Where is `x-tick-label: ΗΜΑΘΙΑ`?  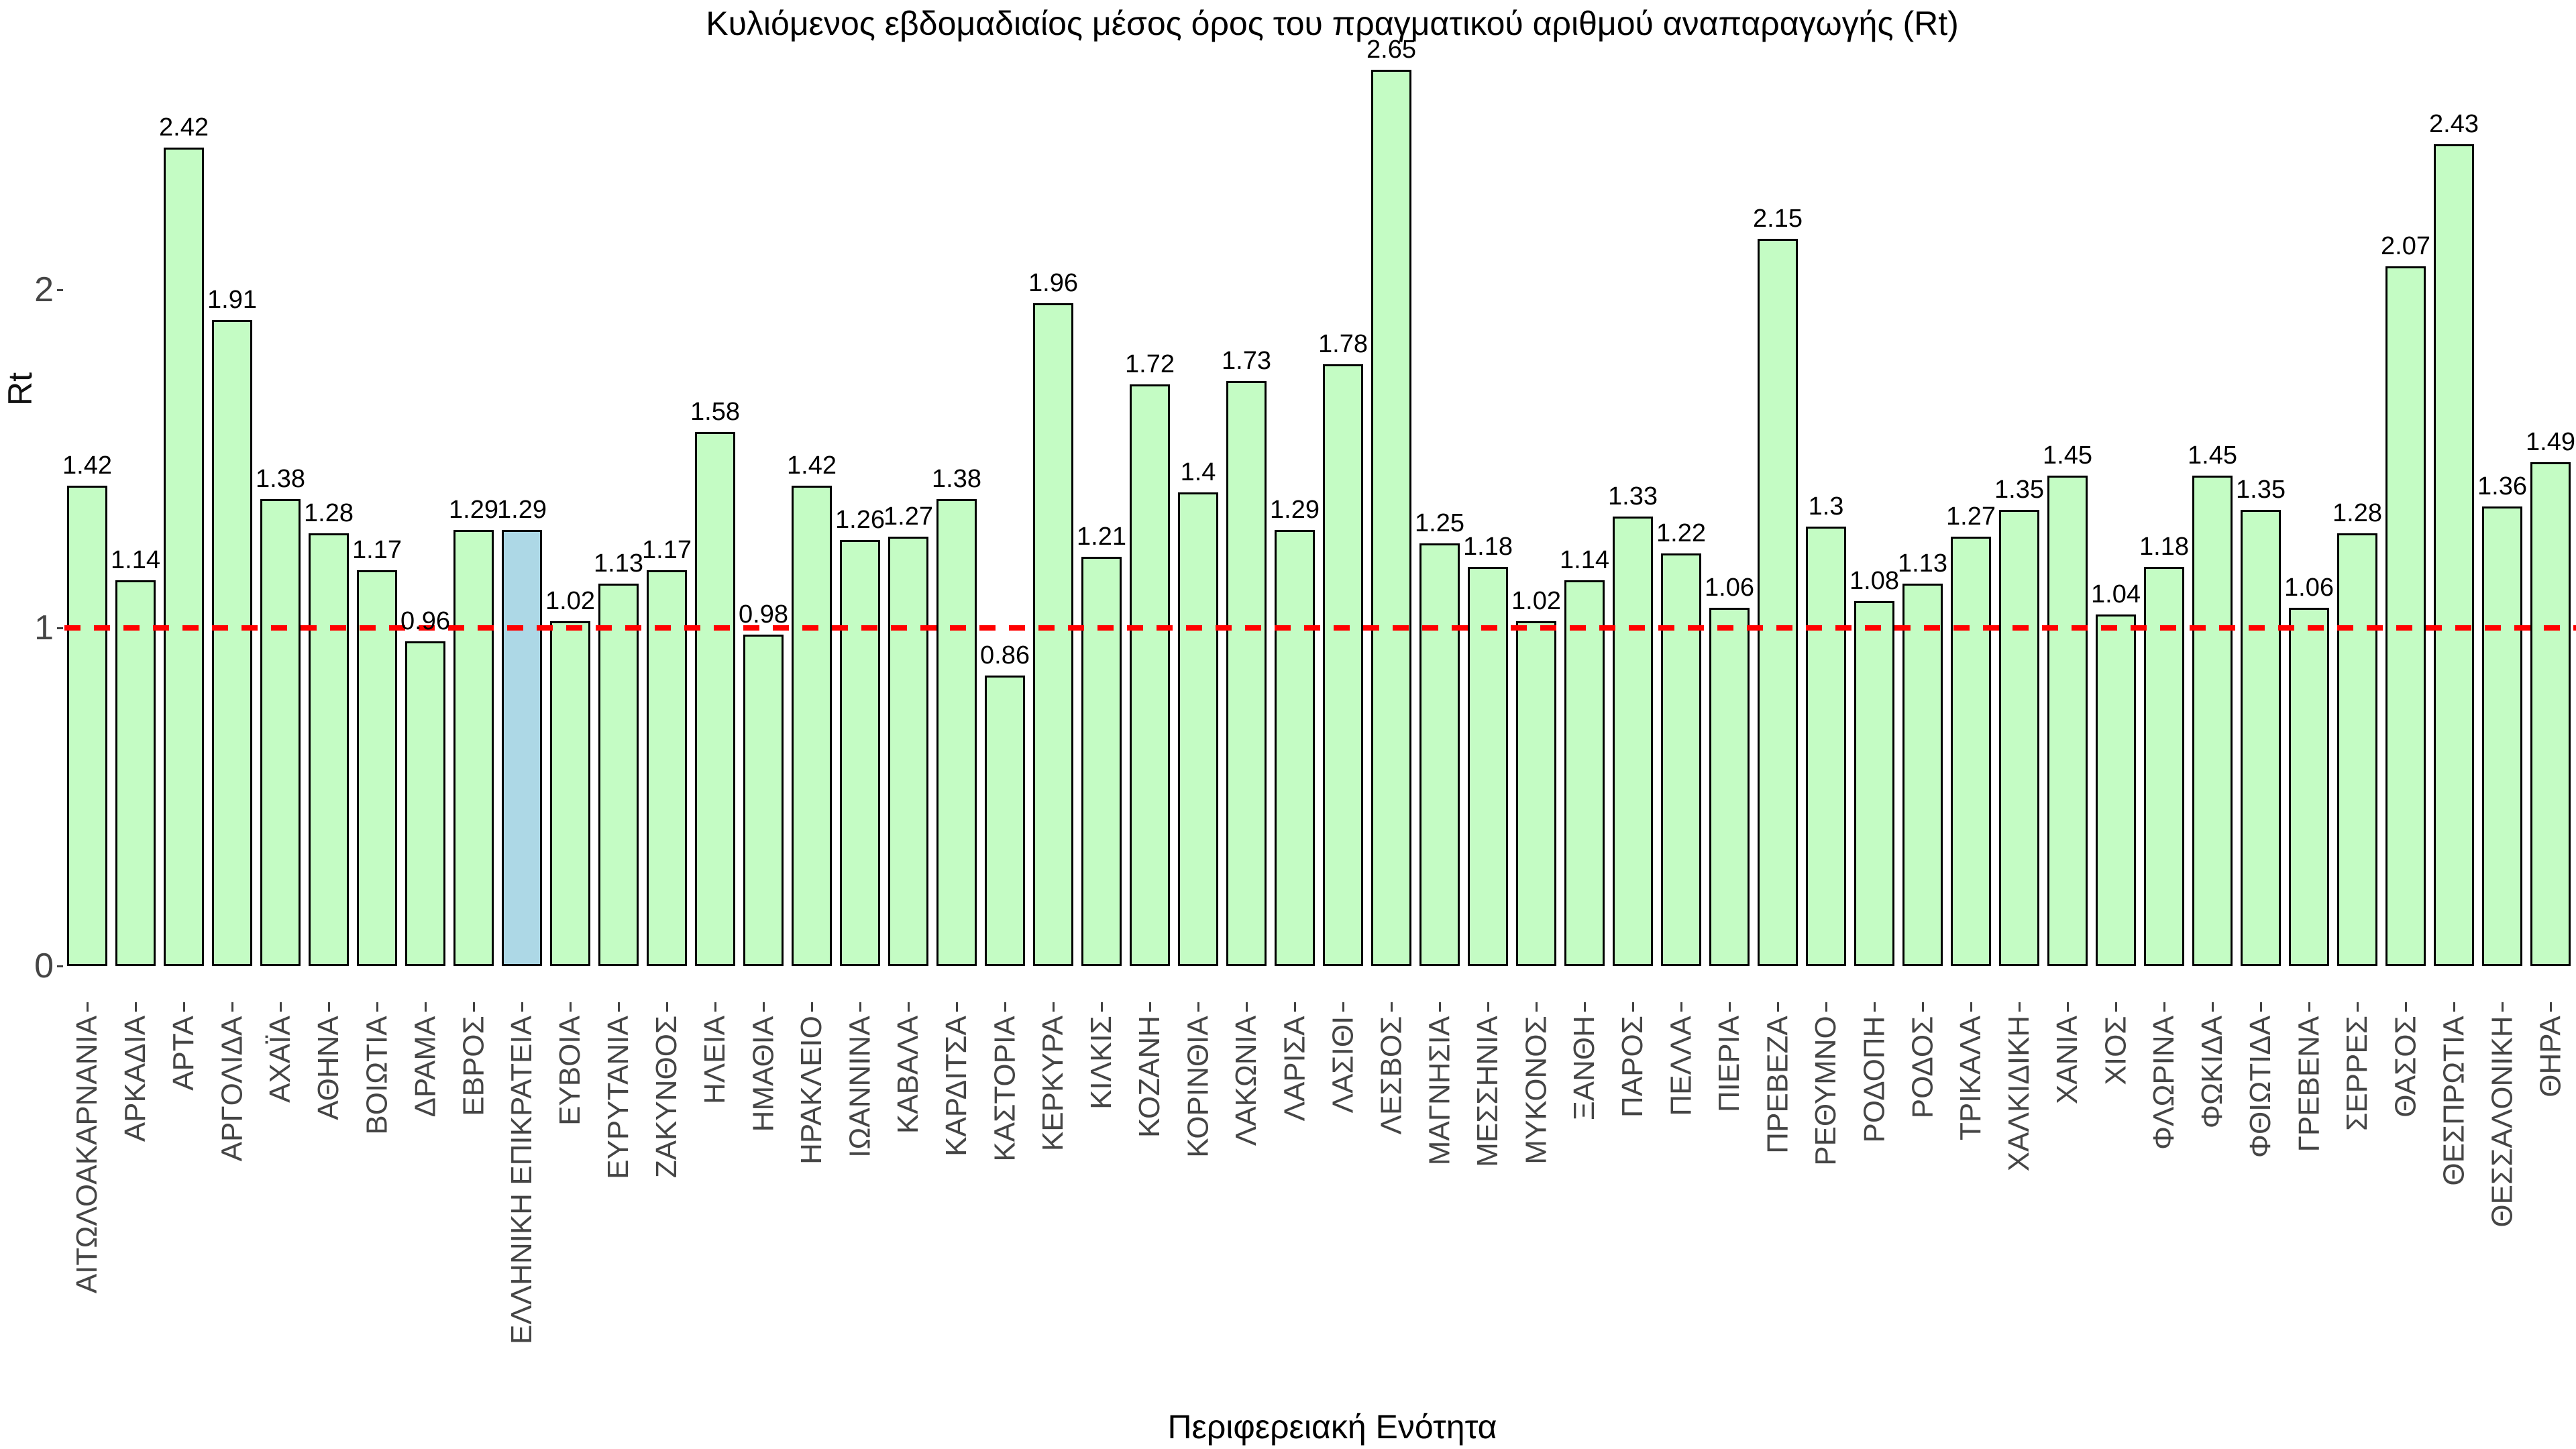 x-tick-label: ΗΜΑΘΙΑ is located at coordinates (763, 1074).